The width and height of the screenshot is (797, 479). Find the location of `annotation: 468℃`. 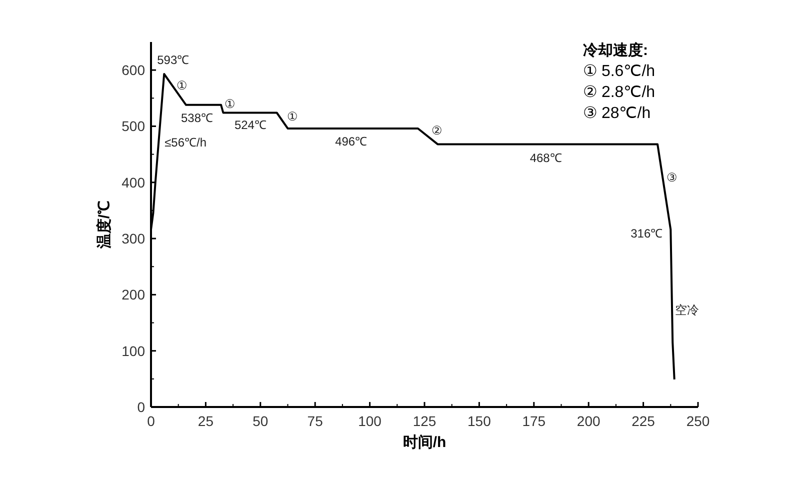

annotation: 468℃ is located at coordinates (546, 158).